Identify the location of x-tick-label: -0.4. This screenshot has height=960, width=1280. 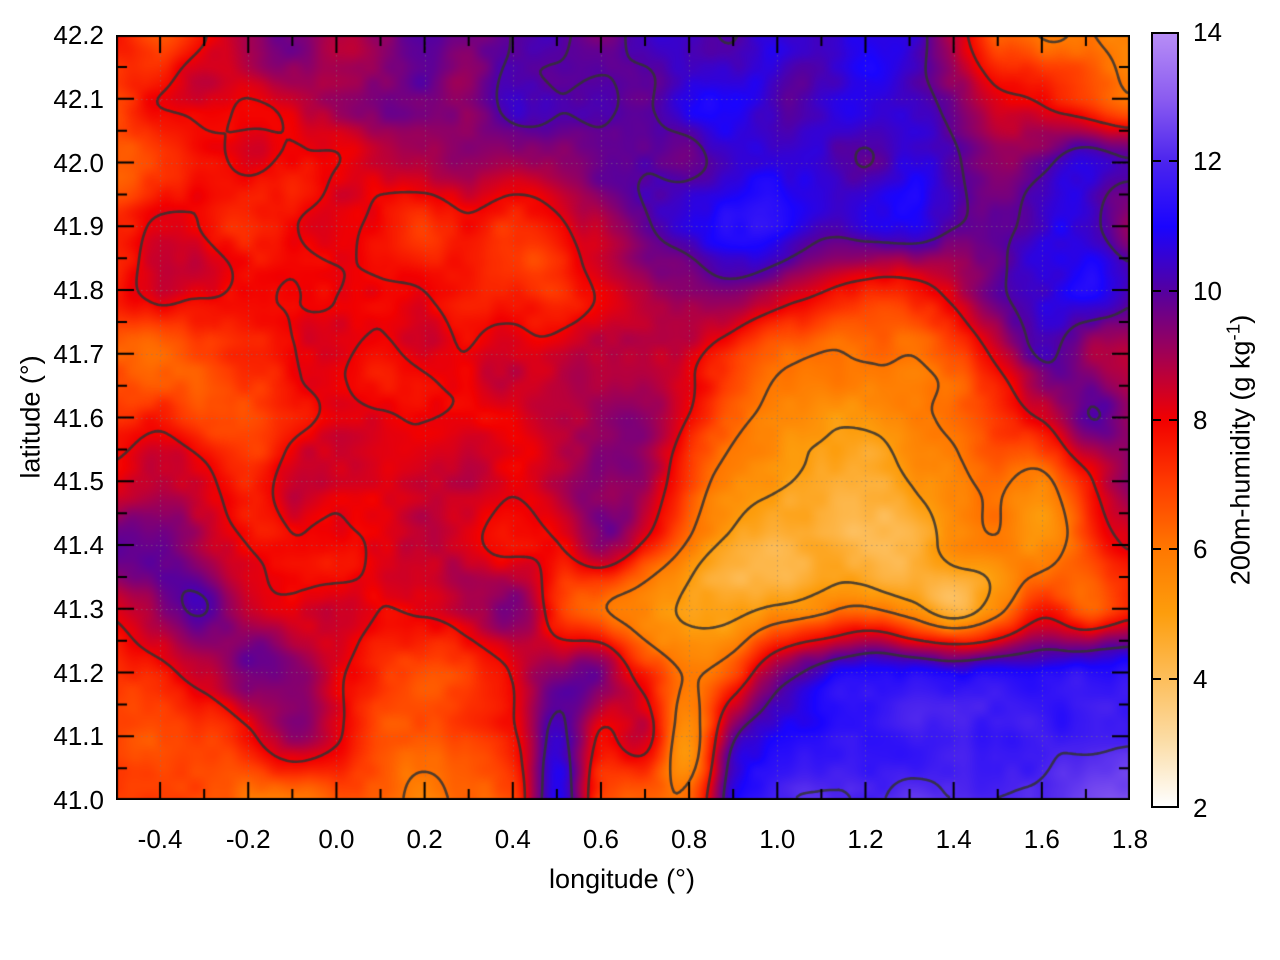
(160, 839).